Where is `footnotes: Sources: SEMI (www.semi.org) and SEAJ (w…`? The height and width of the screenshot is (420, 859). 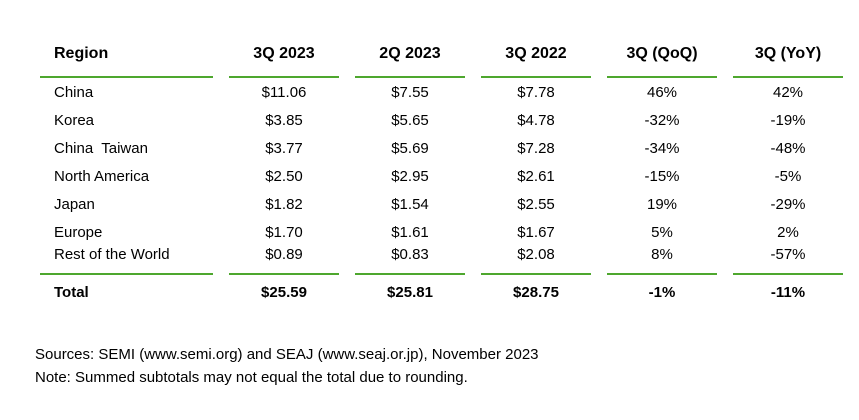
footnotes: Sources: SEMI (www.semi.org) and SEAJ (w… is located at coordinates (287, 366).